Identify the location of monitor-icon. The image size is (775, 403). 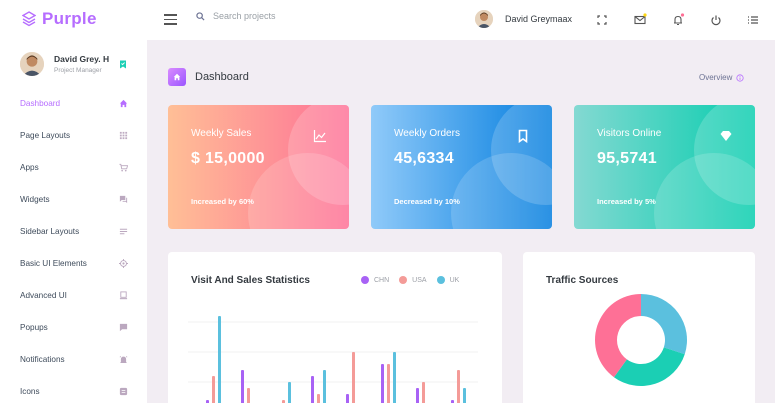
(123, 294).